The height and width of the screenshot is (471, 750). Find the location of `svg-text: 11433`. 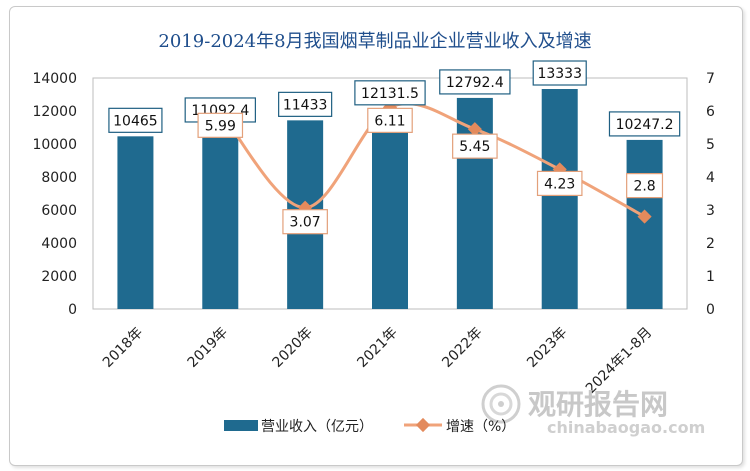

svg-text: 11433 is located at coordinates (305, 105).